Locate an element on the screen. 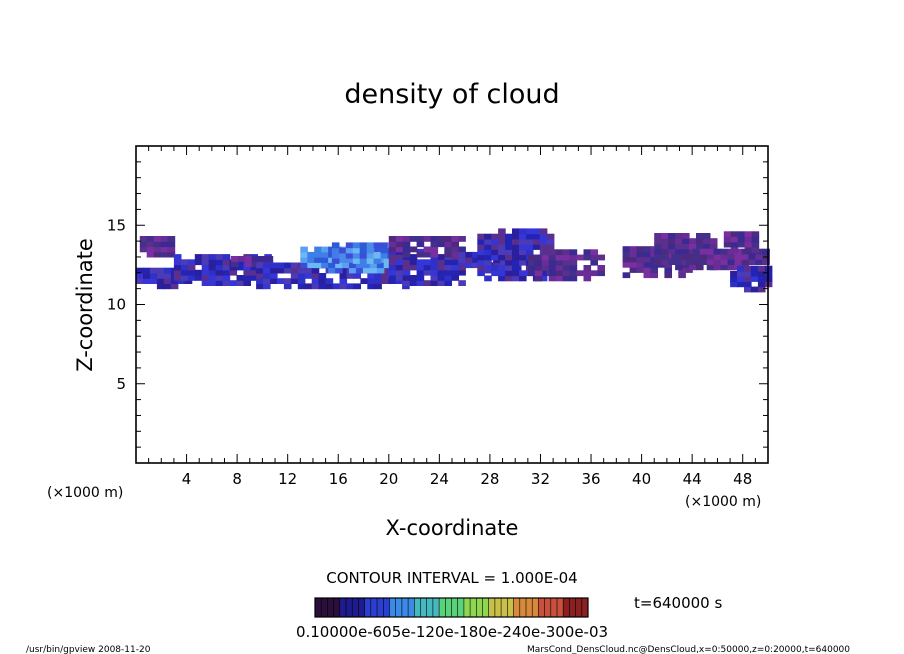  x-tick-label: 8 is located at coordinates (237, 479).